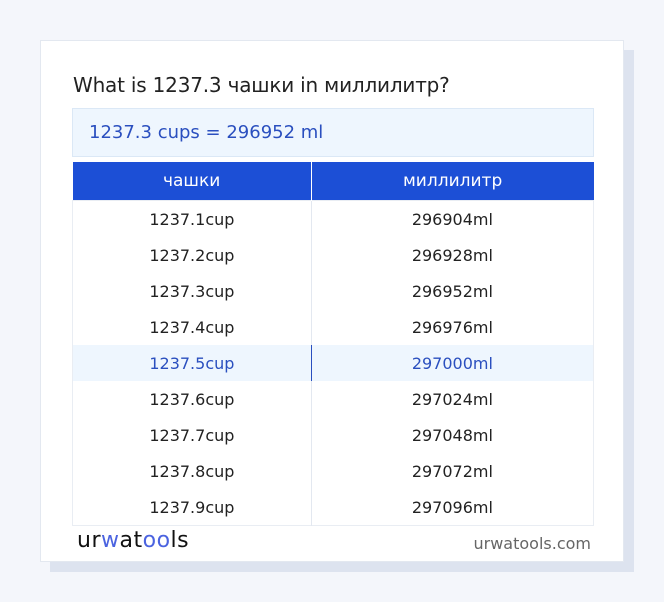  What do you see at coordinates (192, 507) in the screenshot?
I see `cups-cell: 1237.9cup` at bounding box center [192, 507].